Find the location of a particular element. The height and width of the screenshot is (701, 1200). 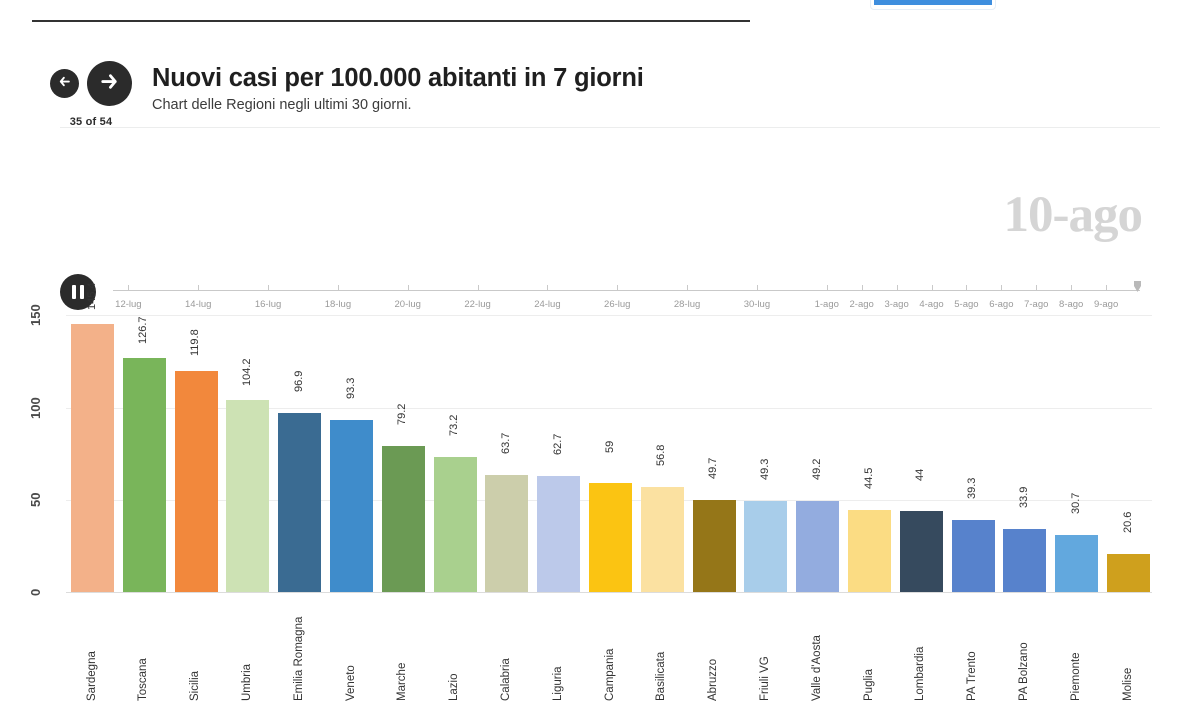

bar-value-label: 79.2 is located at coordinates (402, 414).